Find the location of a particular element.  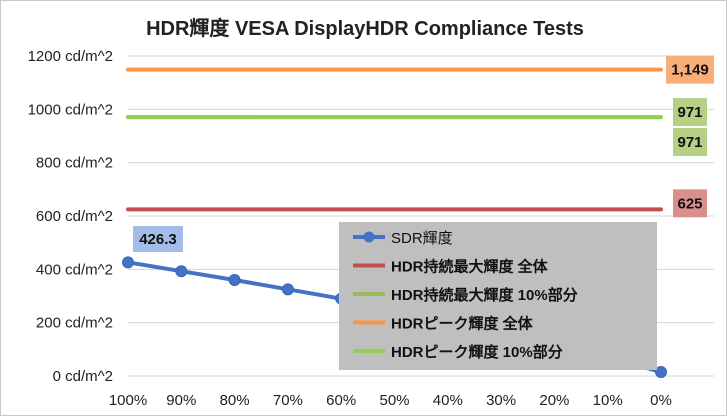

data-label: 1,149 is located at coordinates (690, 70).